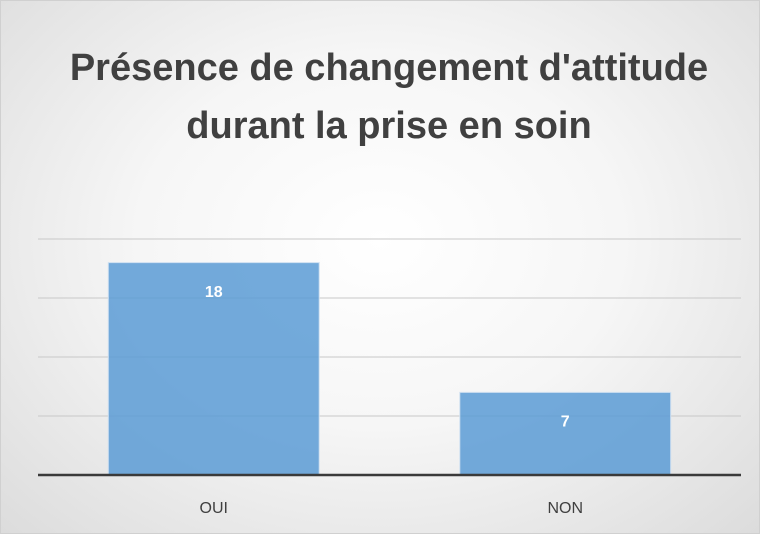 The width and height of the screenshot is (760, 534). Describe the element at coordinates (565, 422) in the screenshot. I see `data-label: 7` at that location.